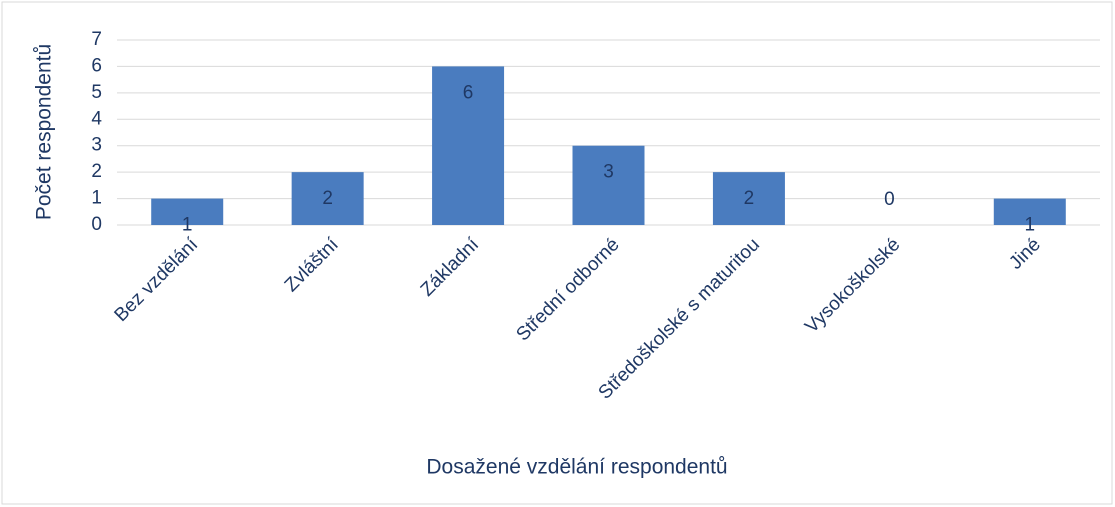  Describe the element at coordinates (96, 171) in the screenshot. I see `y-tick-label: 2` at that location.